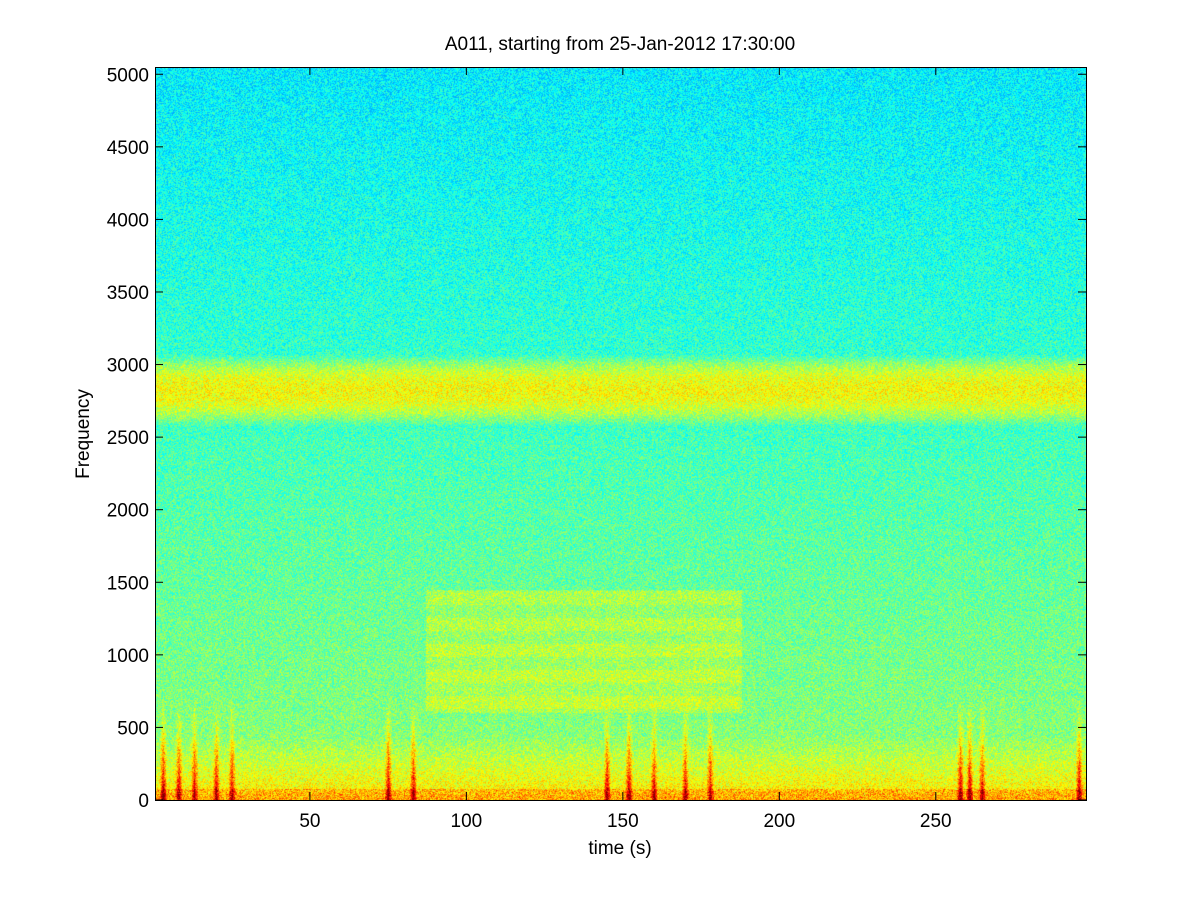 This screenshot has height=900, width=1200. I want to click on y-tick-label: 2000, so click(128, 511).